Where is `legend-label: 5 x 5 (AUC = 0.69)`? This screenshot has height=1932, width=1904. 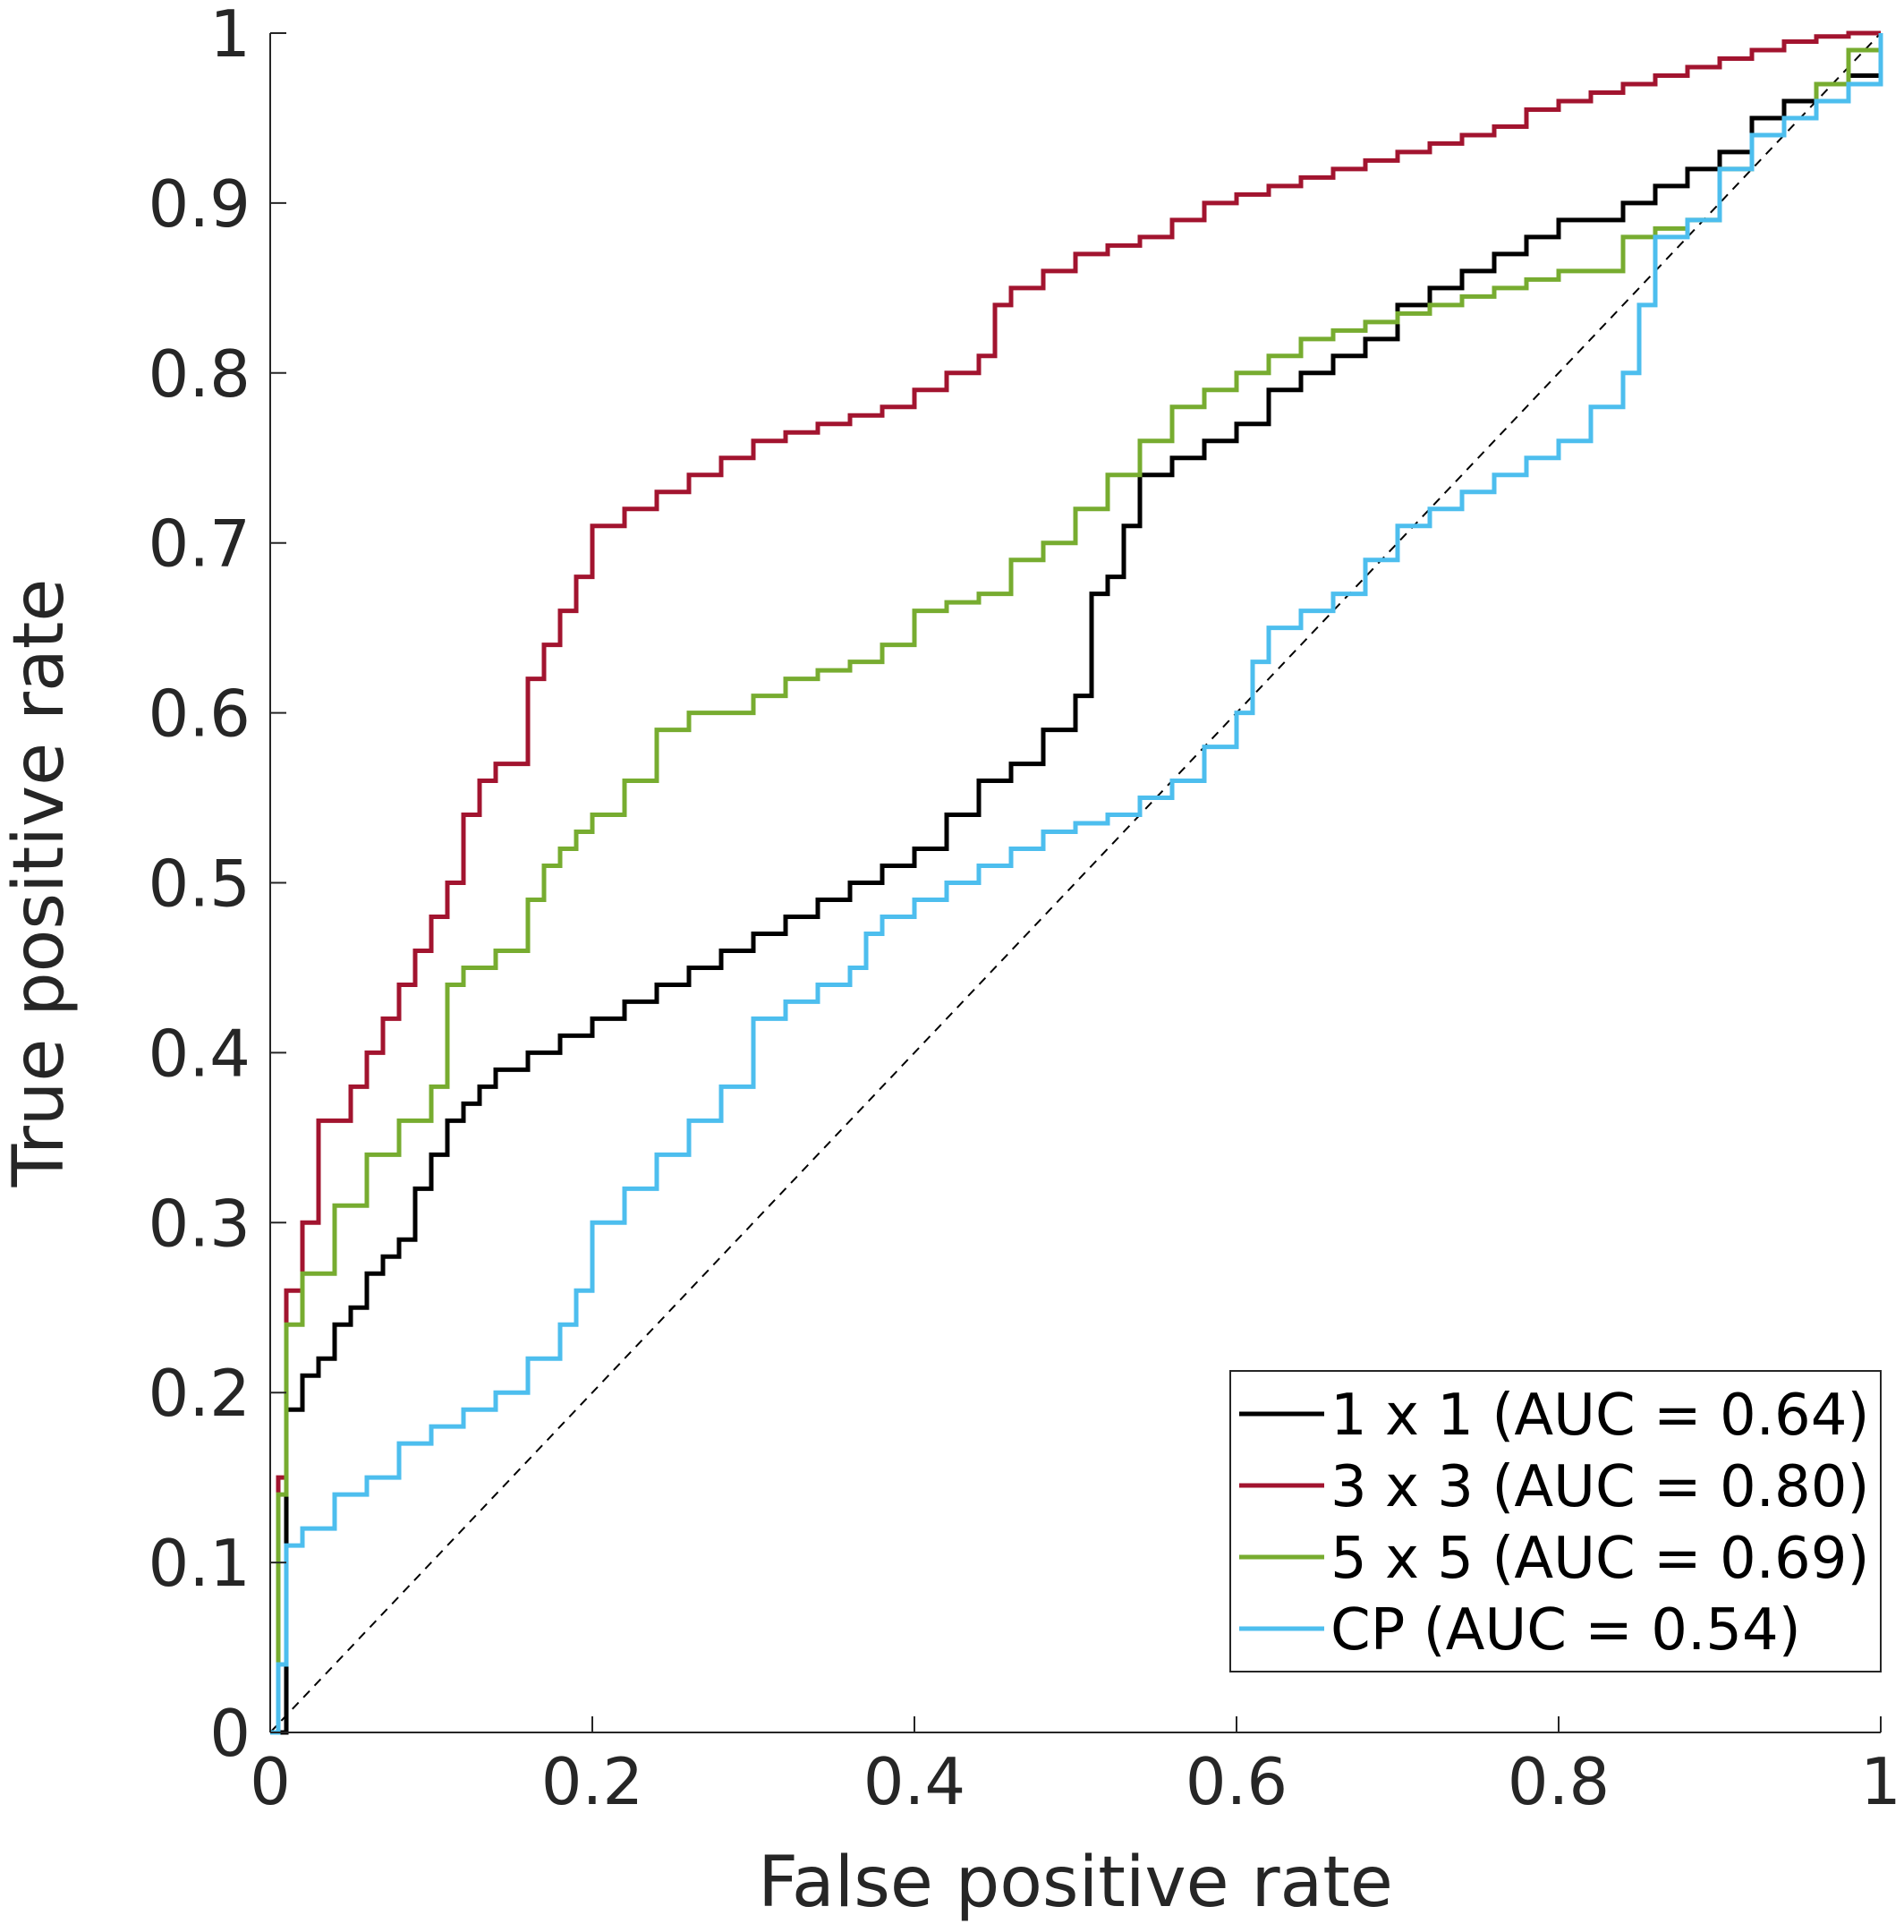 legend-label: 5 x 5 (AUC = 0.69) is located at coordinates (1599, 1559).